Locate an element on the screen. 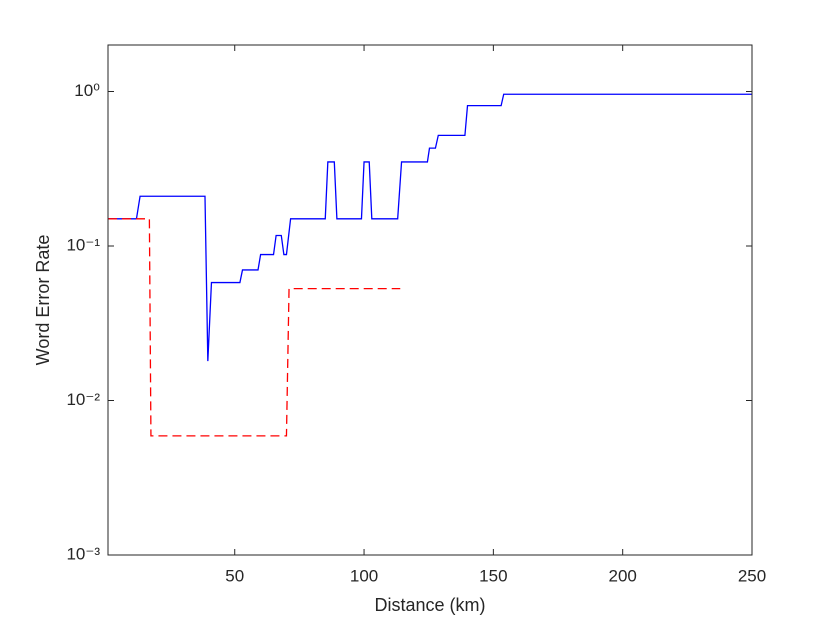  y-tick-label: 10⁻¹ is located at coordinates (83, 244).